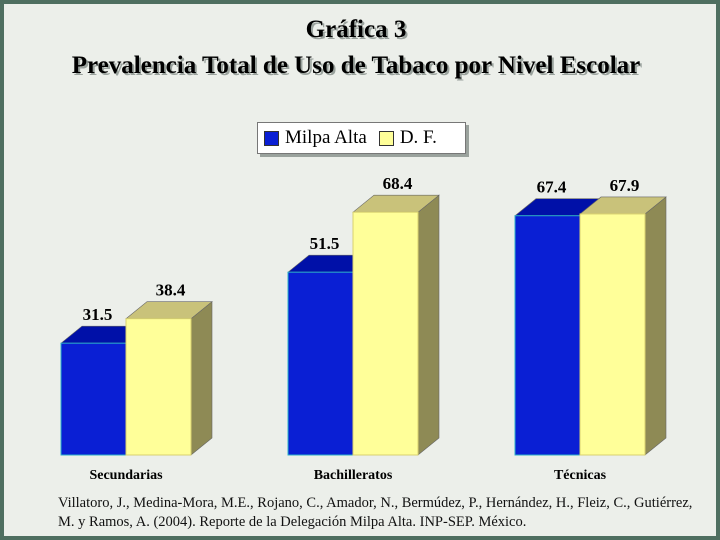  I want to click on bar-side-D. F.-Técnicas, so click(655, 326).